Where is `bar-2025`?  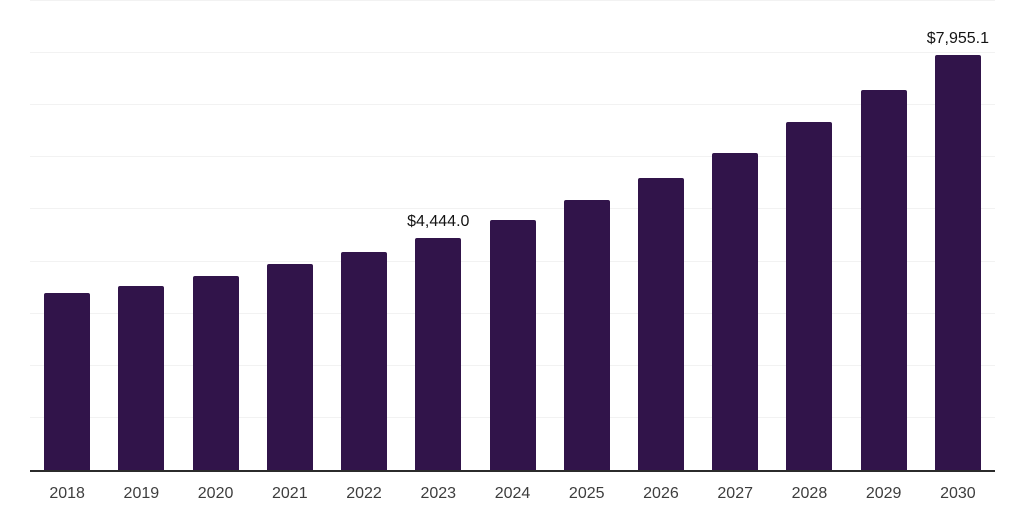
bar-2025 is located at coordinates (586, 334).